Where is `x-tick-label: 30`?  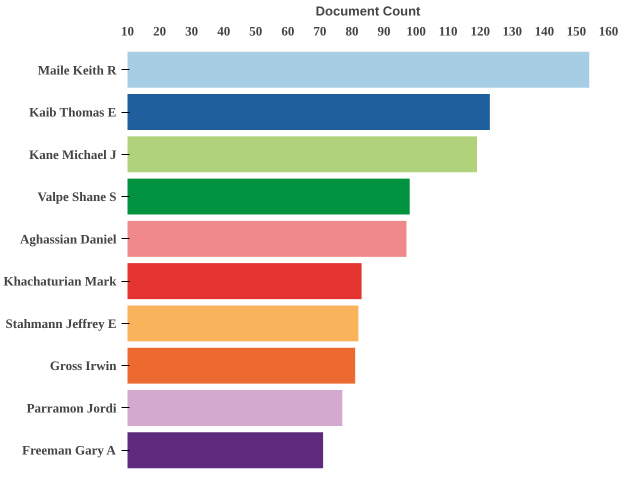
x-tick-label: 30 is located at coordinates (191, 31).